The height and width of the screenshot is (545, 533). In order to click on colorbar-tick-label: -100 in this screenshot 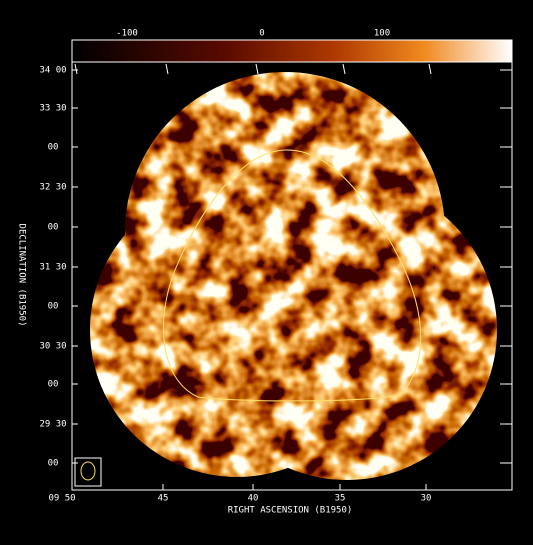, I will do `click(127, 34)`.